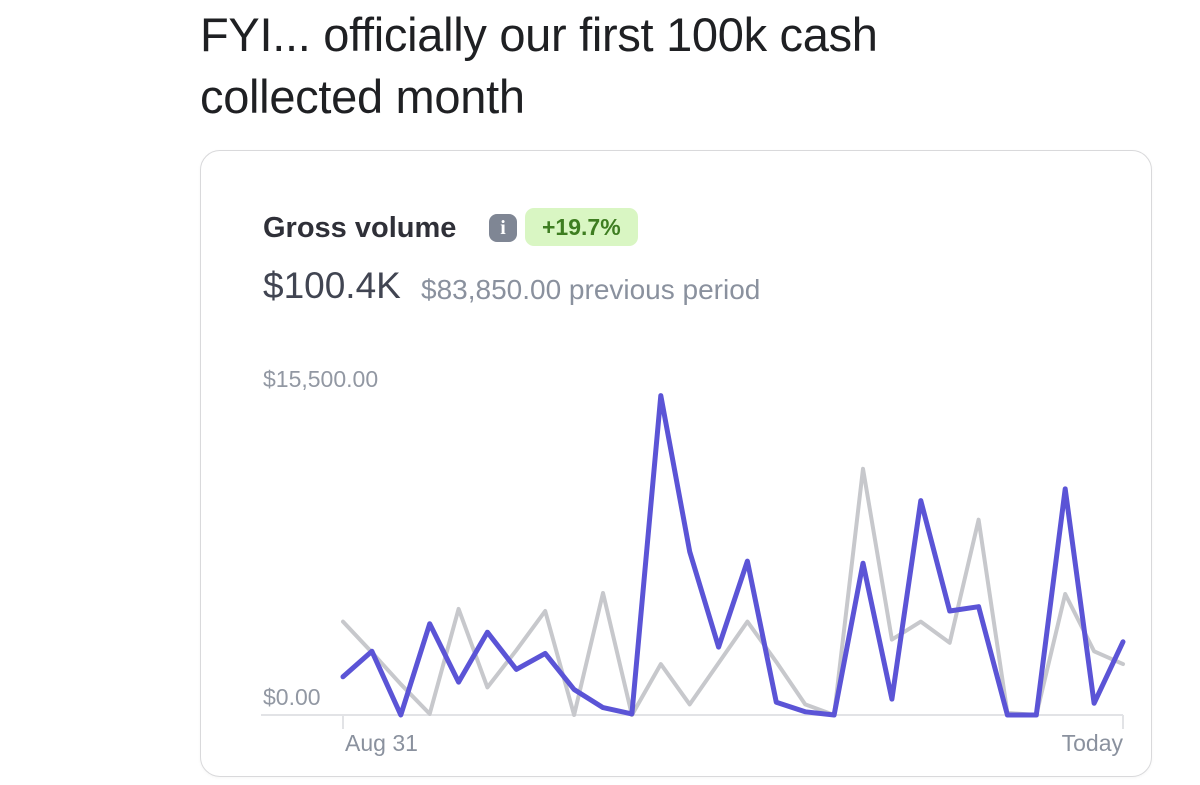 The height and width of the screenshot is (785, 1200). Describe the element at coordinates (360, 228) in the screenshot. I see `metric-label: Gross volume` at that location.